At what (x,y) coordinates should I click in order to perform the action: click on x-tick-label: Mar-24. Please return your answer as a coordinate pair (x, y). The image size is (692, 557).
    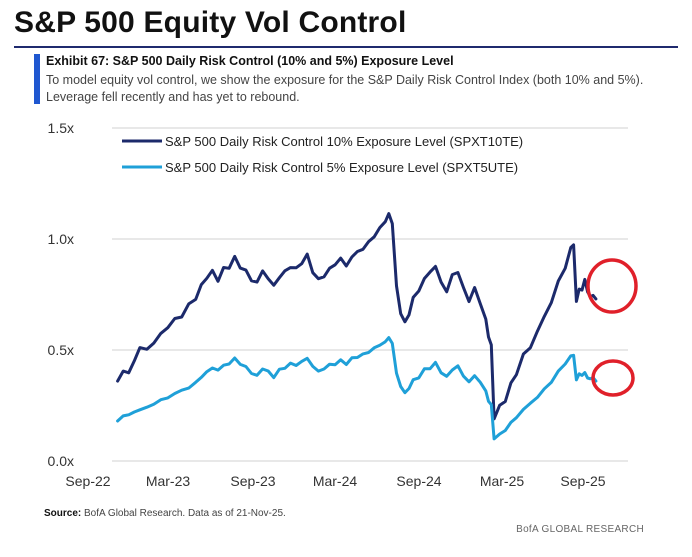
    Looking at the image, I should click on (335, 481).